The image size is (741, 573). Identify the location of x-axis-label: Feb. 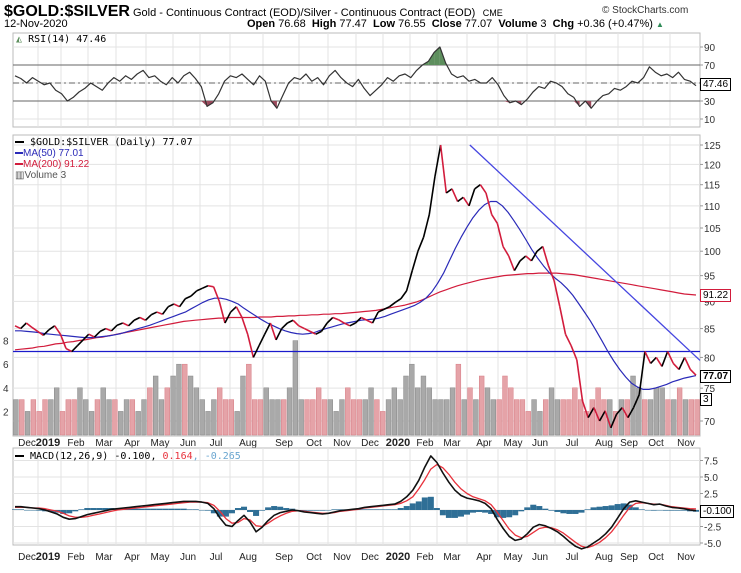
(425, 443).